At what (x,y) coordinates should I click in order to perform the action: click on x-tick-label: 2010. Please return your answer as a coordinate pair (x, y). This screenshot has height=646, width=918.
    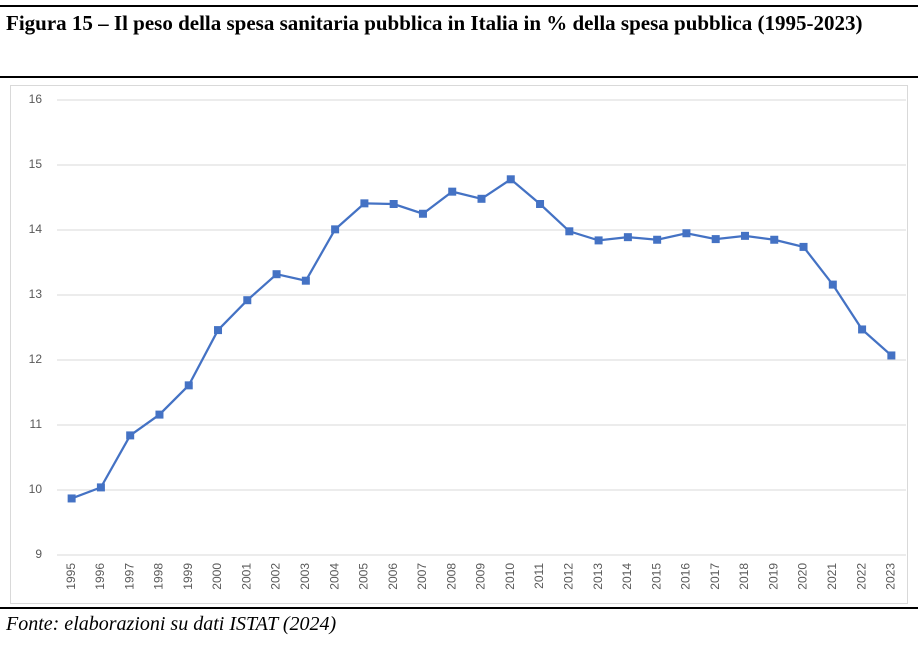
    Looking at the image, I should click on (510, 576).